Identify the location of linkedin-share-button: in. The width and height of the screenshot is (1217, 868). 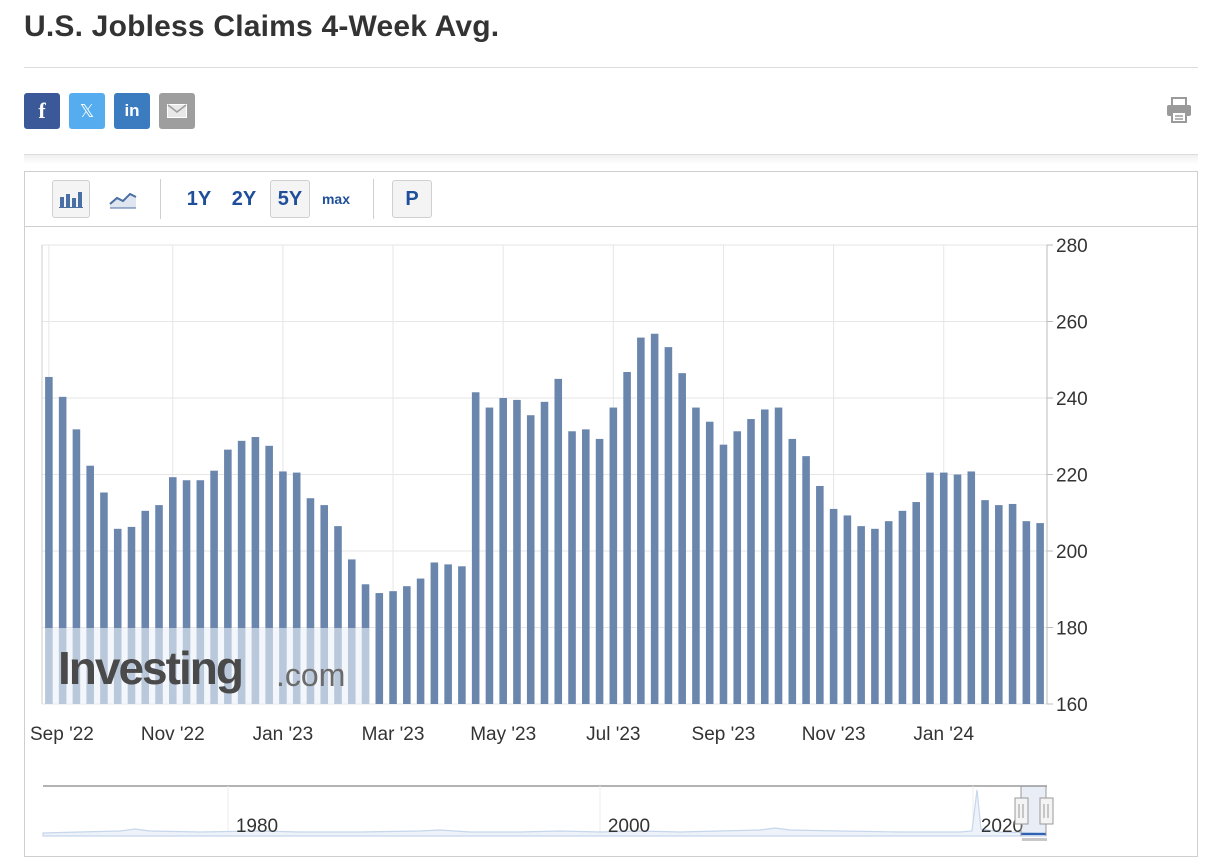
(132, 111).